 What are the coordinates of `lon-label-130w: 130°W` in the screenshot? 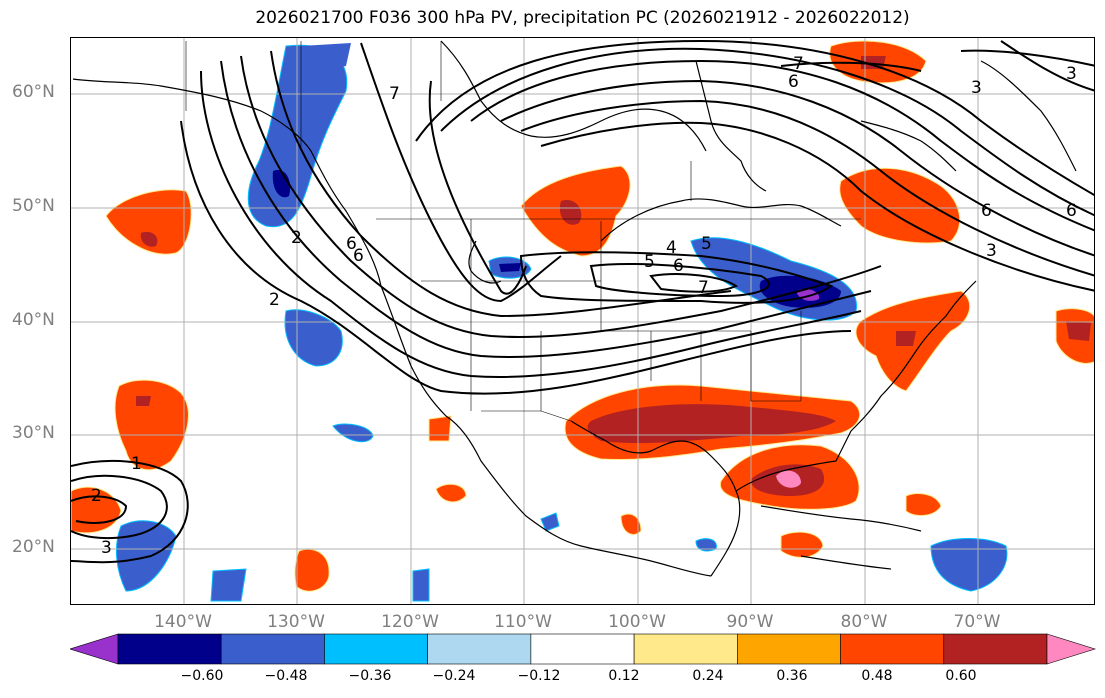 It's located at (296, 622).